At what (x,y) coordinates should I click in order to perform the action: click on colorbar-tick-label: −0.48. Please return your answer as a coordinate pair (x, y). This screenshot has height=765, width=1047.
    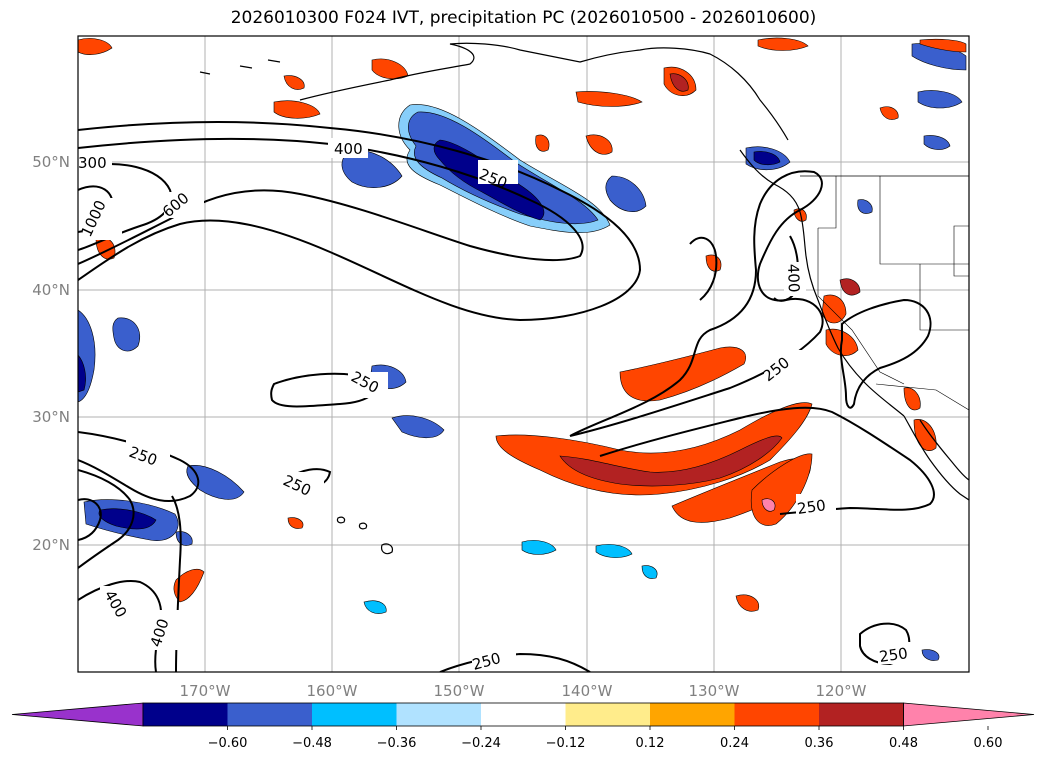
    Looking at the image, I should click on (312, 743).